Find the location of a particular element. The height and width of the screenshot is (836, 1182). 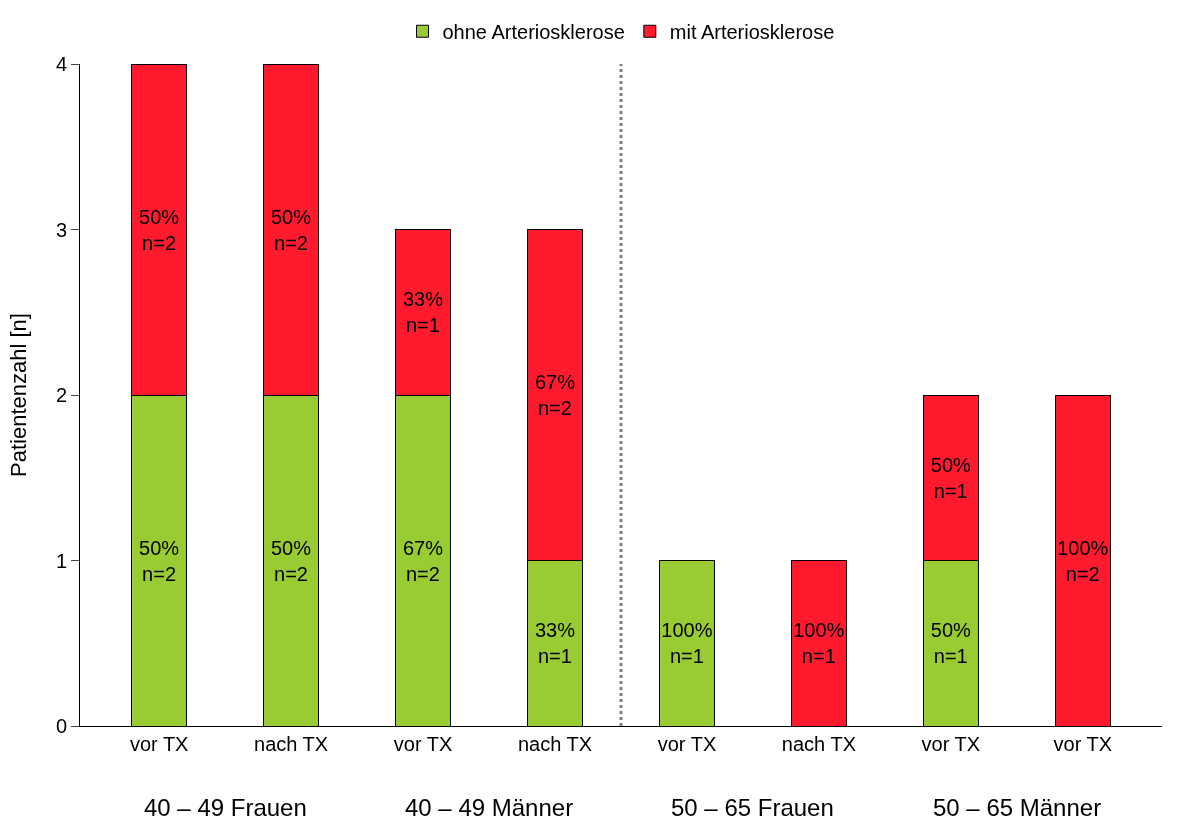

y-axis-title: Patientenzahl [n] is located at coordinates (18, 395).